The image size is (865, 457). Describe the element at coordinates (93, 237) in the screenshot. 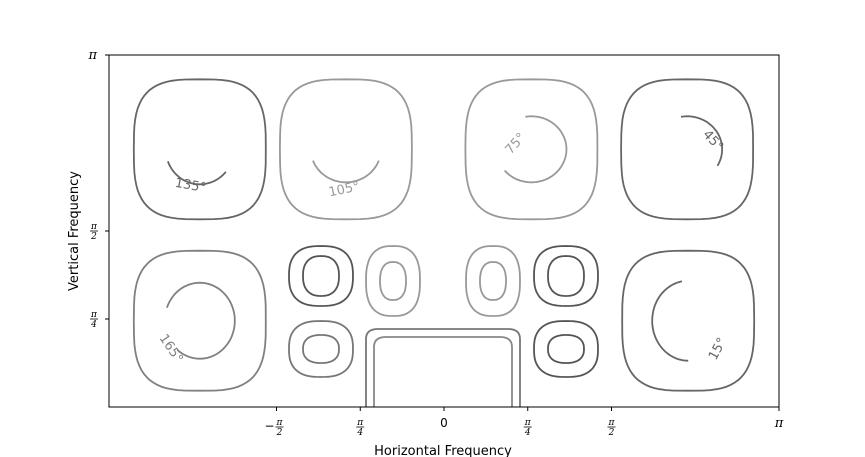

I see `y-tick-denominator: 2` at that location.